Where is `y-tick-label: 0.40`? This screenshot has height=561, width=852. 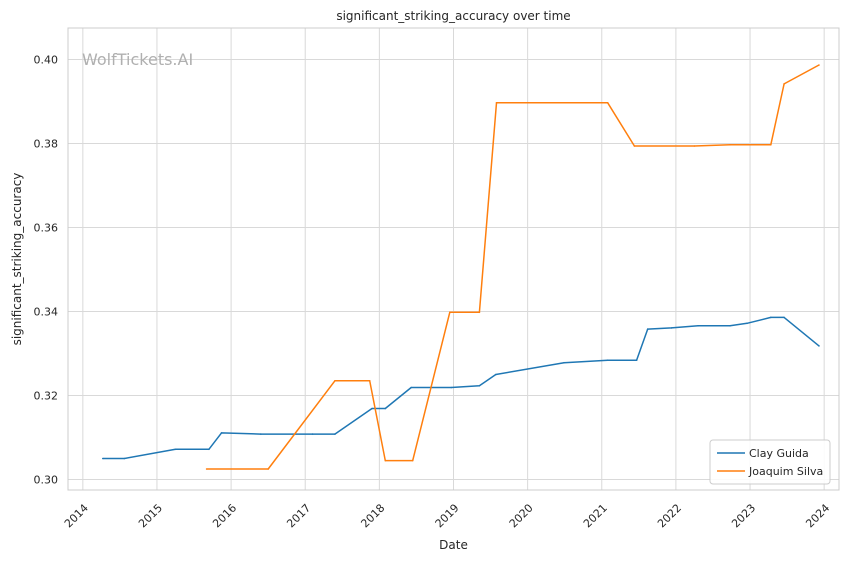
y-tick-label: 0.40 is located at coordinates (46, 60).